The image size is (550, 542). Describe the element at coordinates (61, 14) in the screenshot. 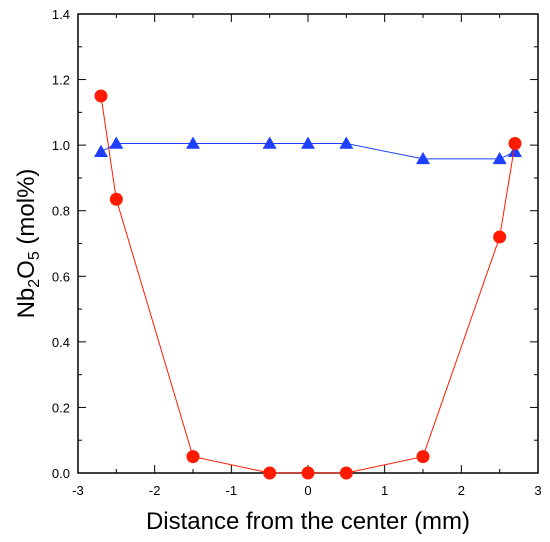

I see `y-tick-label: 1.4` at that location.